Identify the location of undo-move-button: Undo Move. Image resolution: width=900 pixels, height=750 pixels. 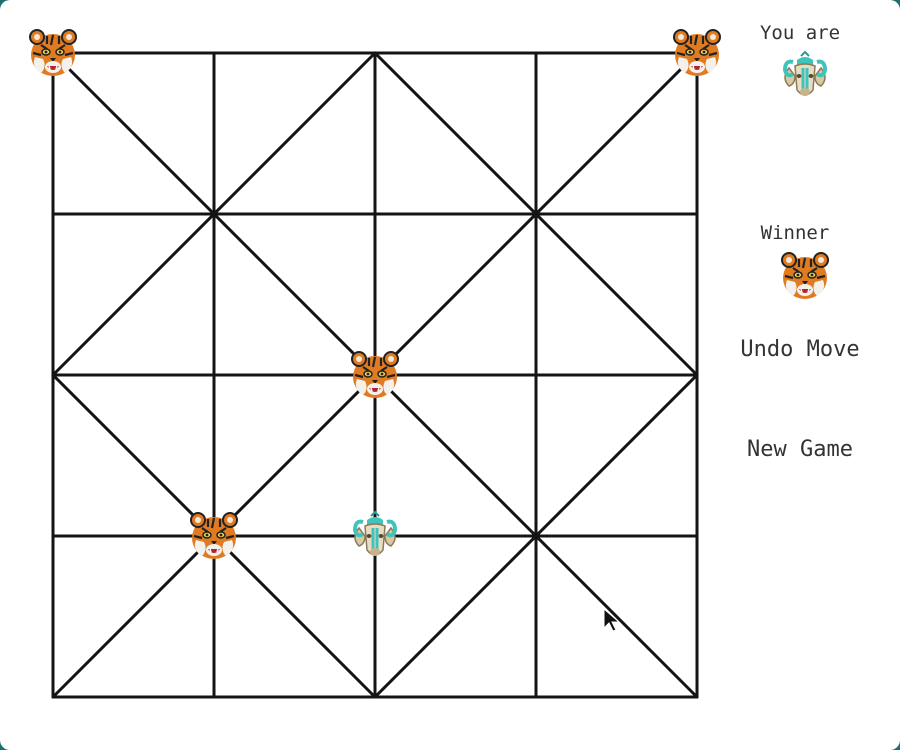
(800, 349).